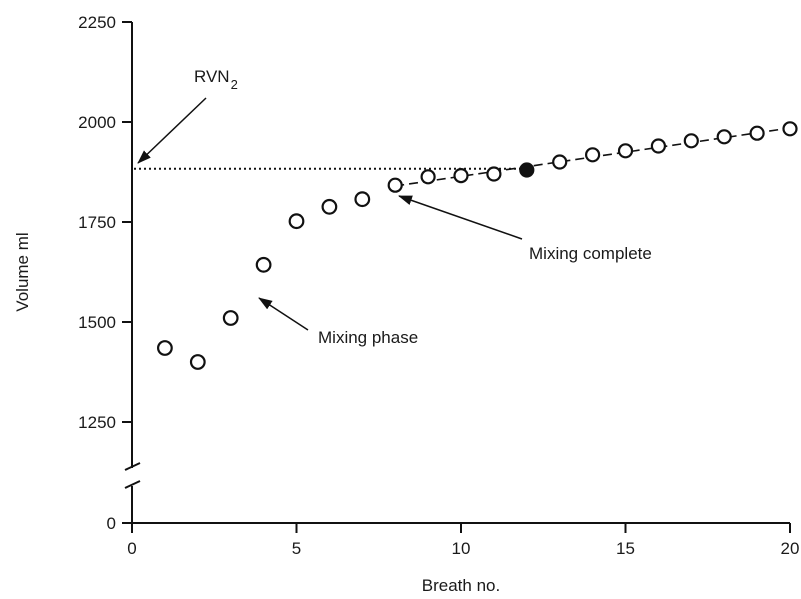 The height and width of the screenshot is (599, 801). I want to click on y-tick-label: 1750, so click(97, 222).